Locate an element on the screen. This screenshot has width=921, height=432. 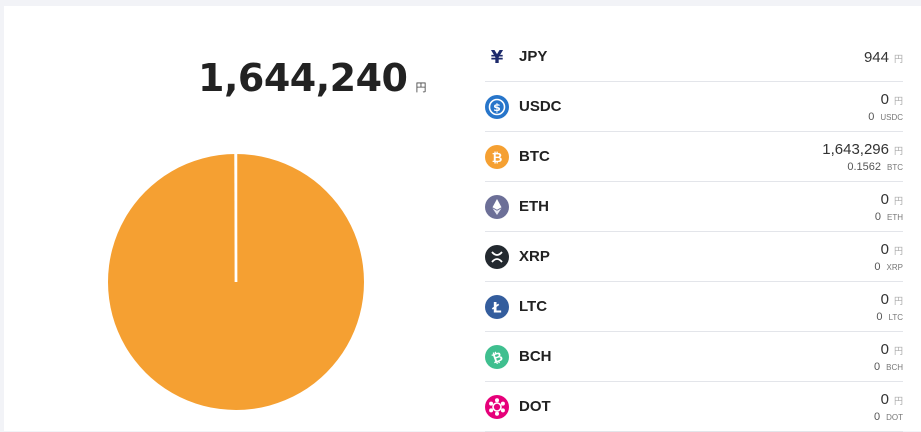
asset-amount-ltc: 0 is located at coordinates (879, 317).